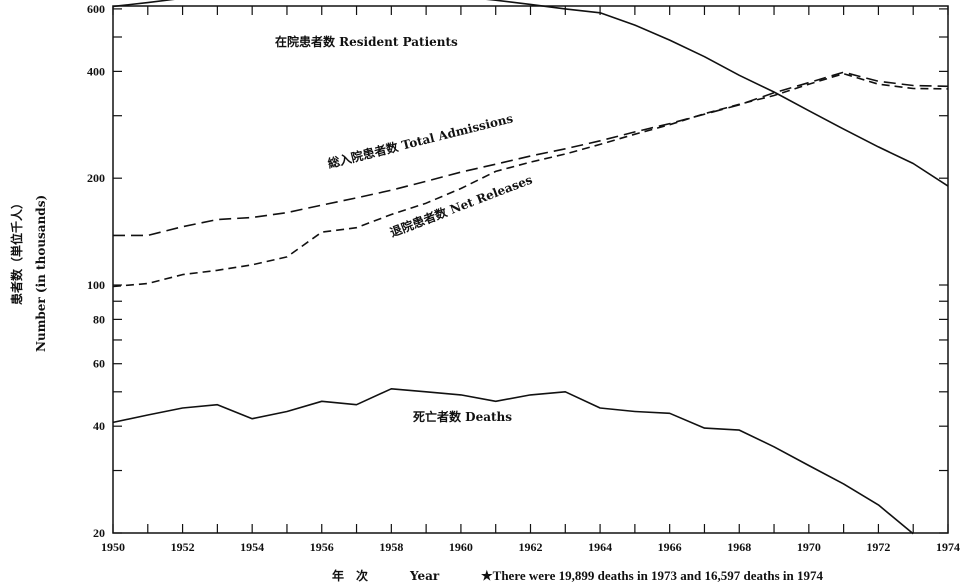 The image size is (966, 587). What do you see at coordinates (420, 140) in the screenshot?
I see `series-label-total-admissions: 総入院患者数 Total Admissions` at bounding box center [420, 140].